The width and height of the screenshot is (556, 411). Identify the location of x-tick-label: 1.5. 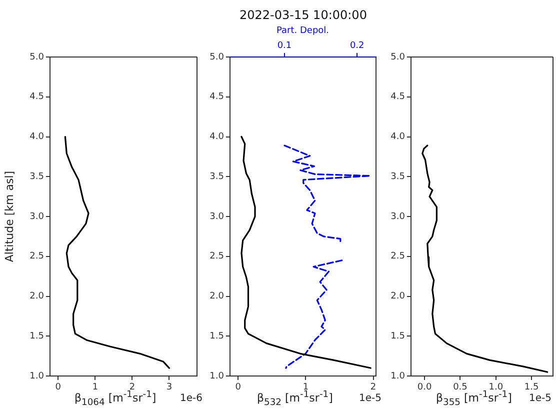
(531, 387).